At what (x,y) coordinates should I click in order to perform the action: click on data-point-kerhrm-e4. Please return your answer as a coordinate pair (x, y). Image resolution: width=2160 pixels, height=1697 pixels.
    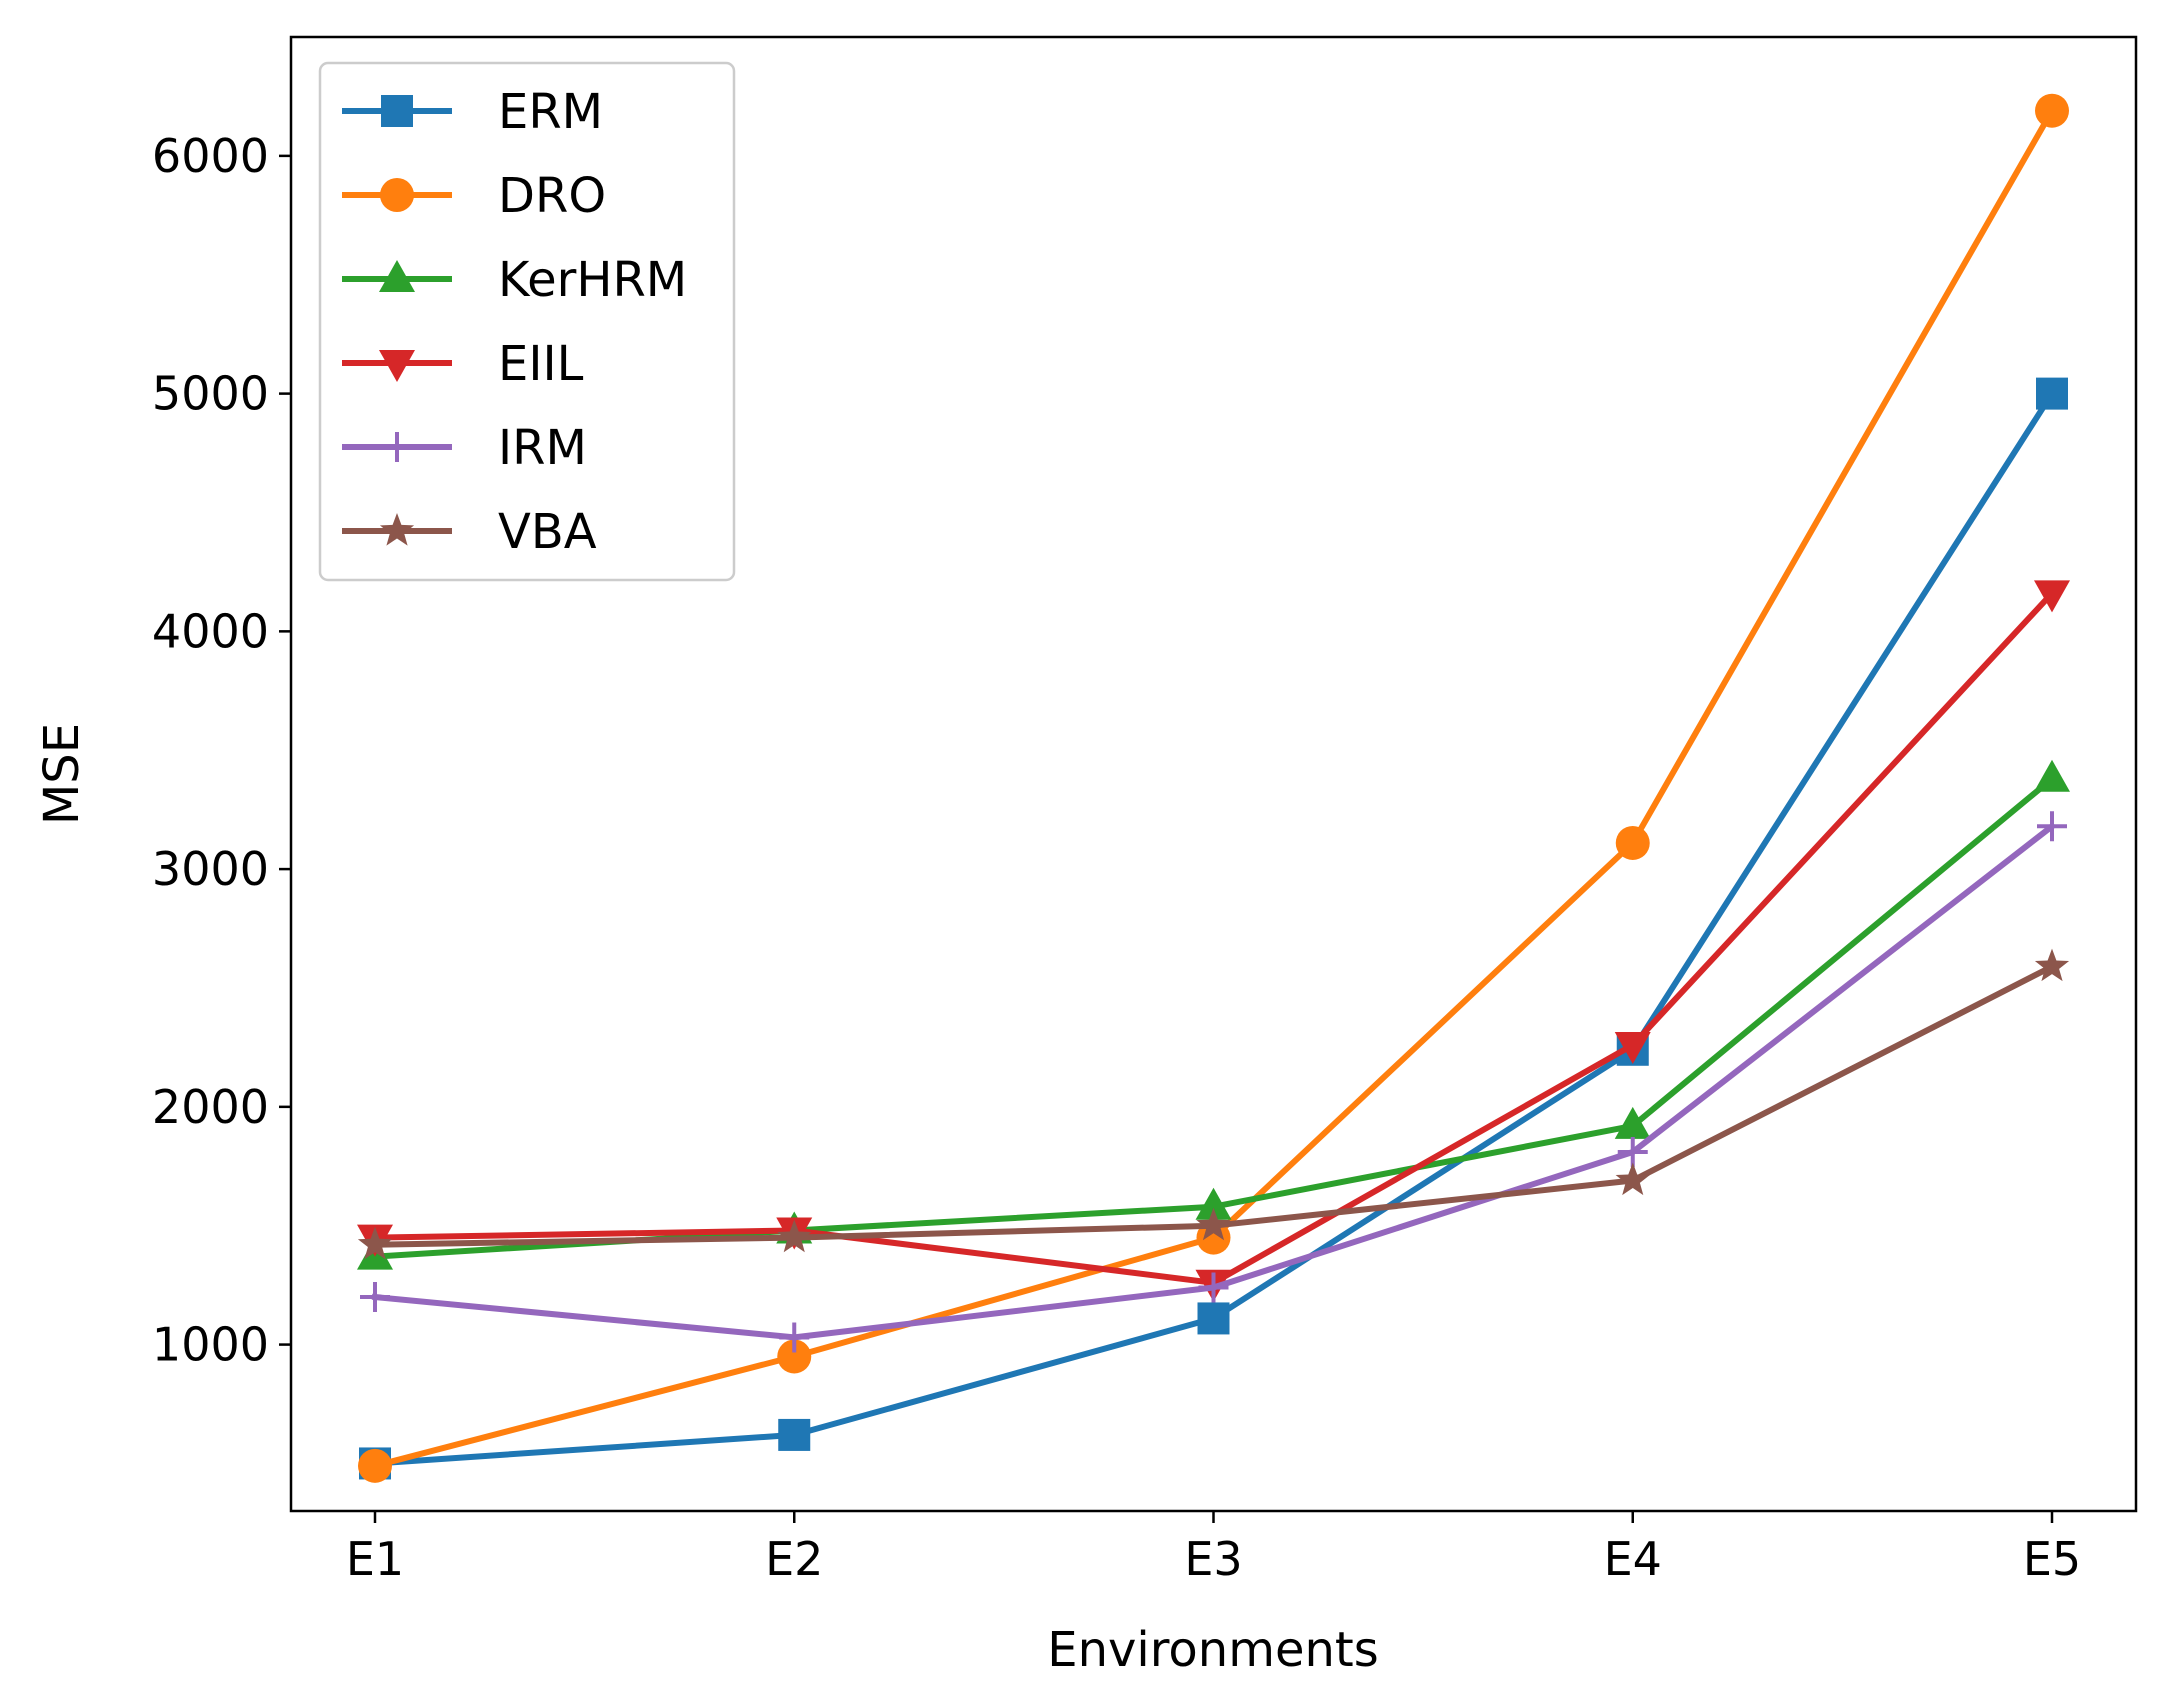
    Looking at the image, I should click on (1632, 1122).